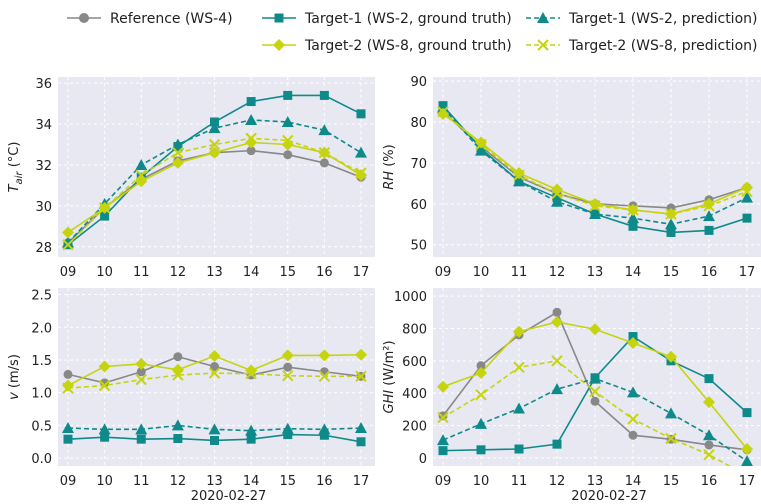  Describe the element at coordinates (418, 164) in the screenshot. I see `ytick-label: 70` at that location.